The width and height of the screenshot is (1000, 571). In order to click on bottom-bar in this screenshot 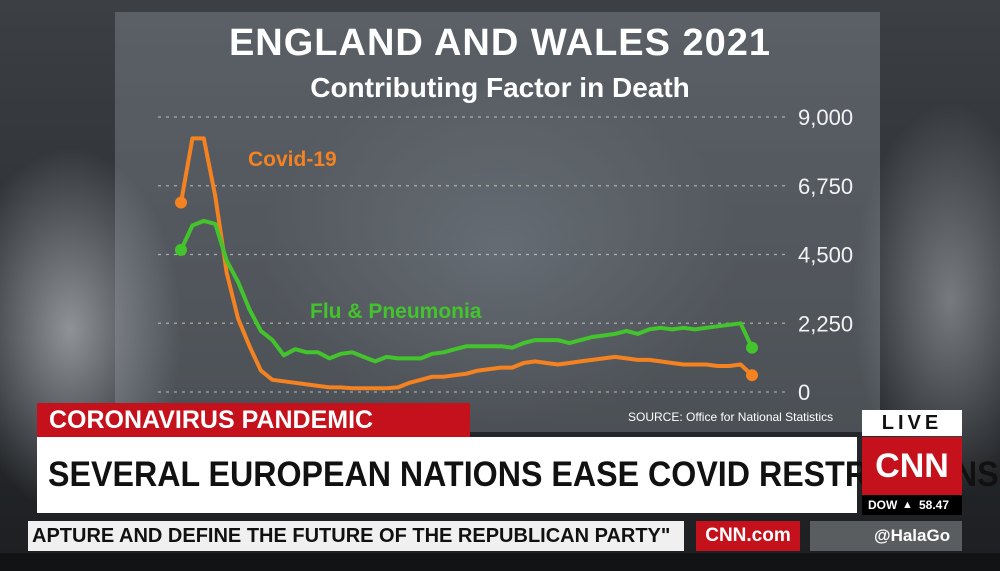, I will do `click(500, 562)`.